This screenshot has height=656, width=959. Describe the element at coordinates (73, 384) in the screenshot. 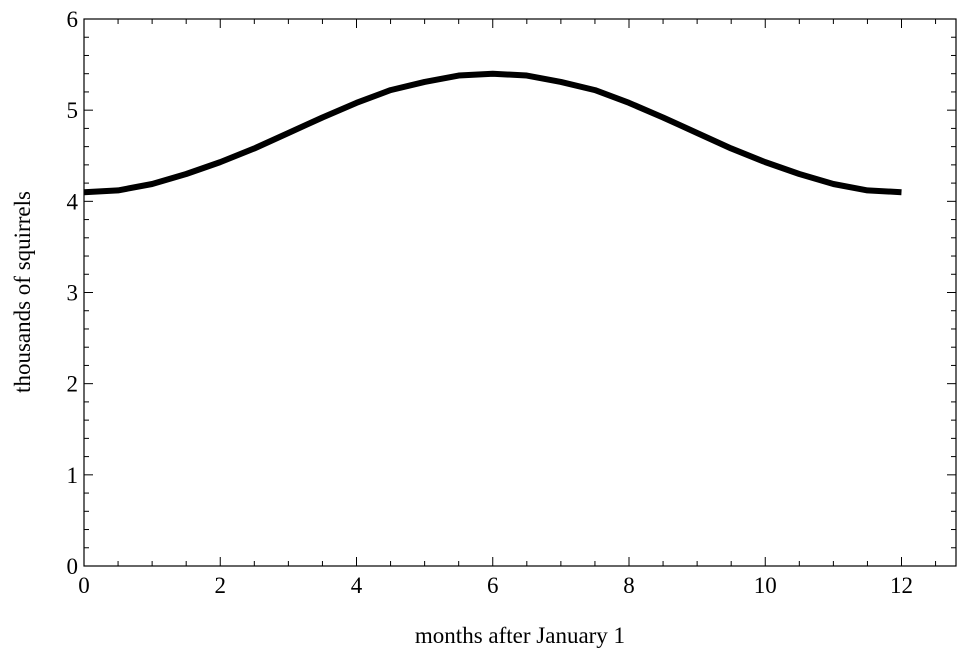

I see `y-tick-label: 2` at that location.